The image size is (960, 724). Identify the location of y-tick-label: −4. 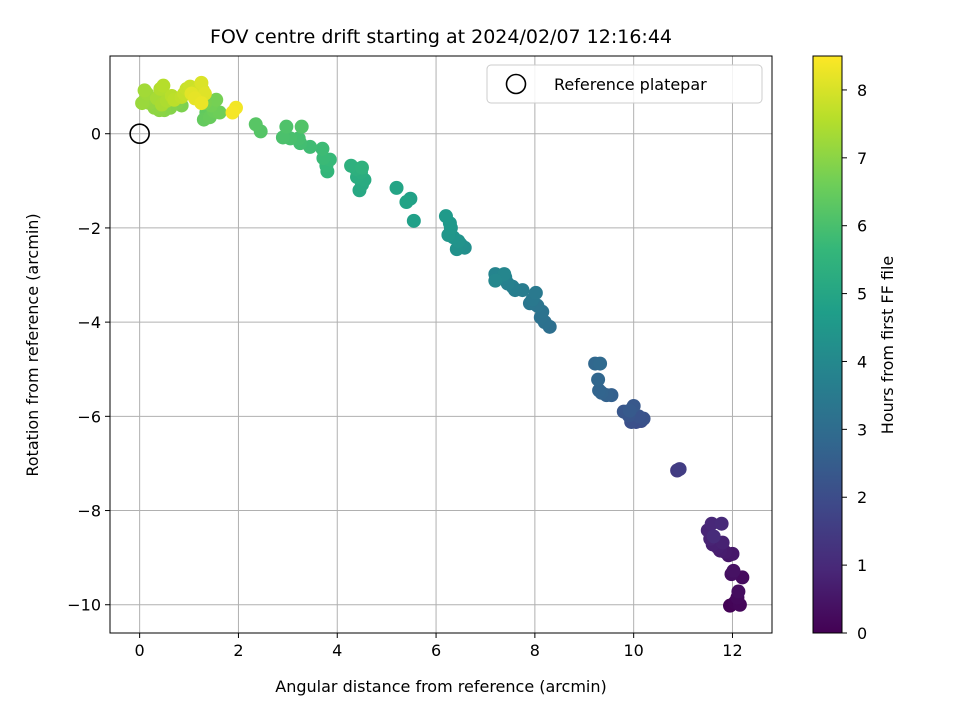
(89, 322).